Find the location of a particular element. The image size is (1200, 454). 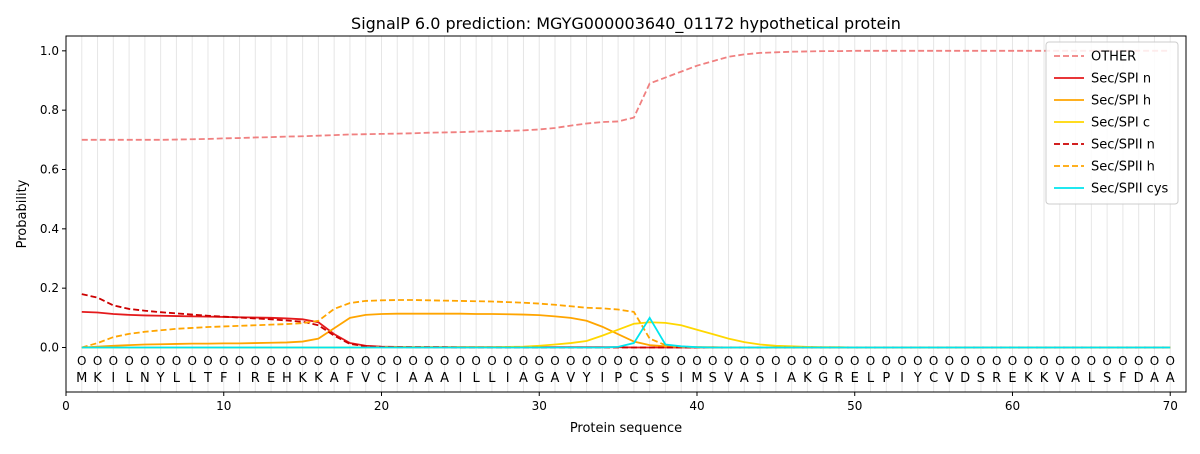

x-tick-label: 40 is located at coordinates (696, 406).